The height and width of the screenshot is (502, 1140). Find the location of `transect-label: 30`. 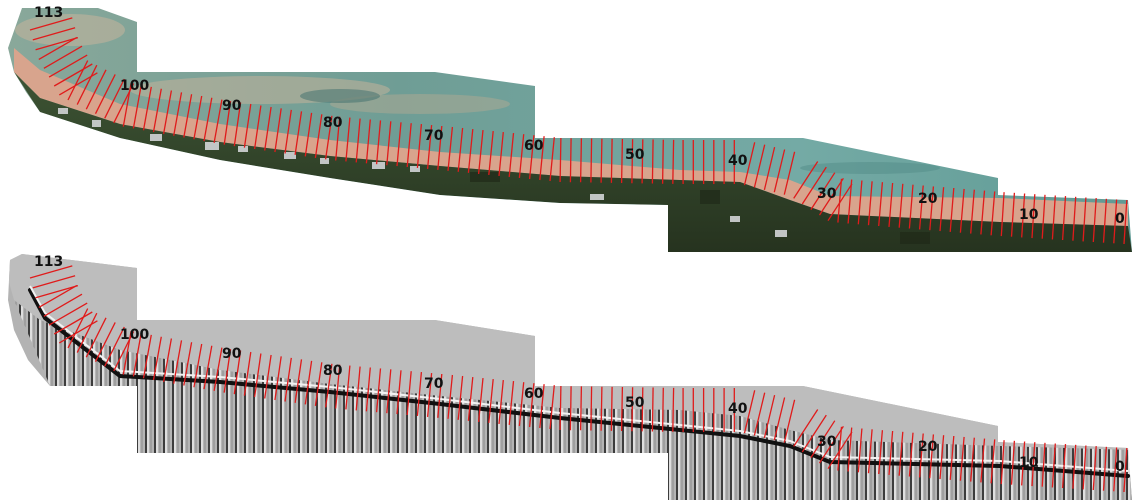

transect-label: 30 is located at coordinates (827, 442).